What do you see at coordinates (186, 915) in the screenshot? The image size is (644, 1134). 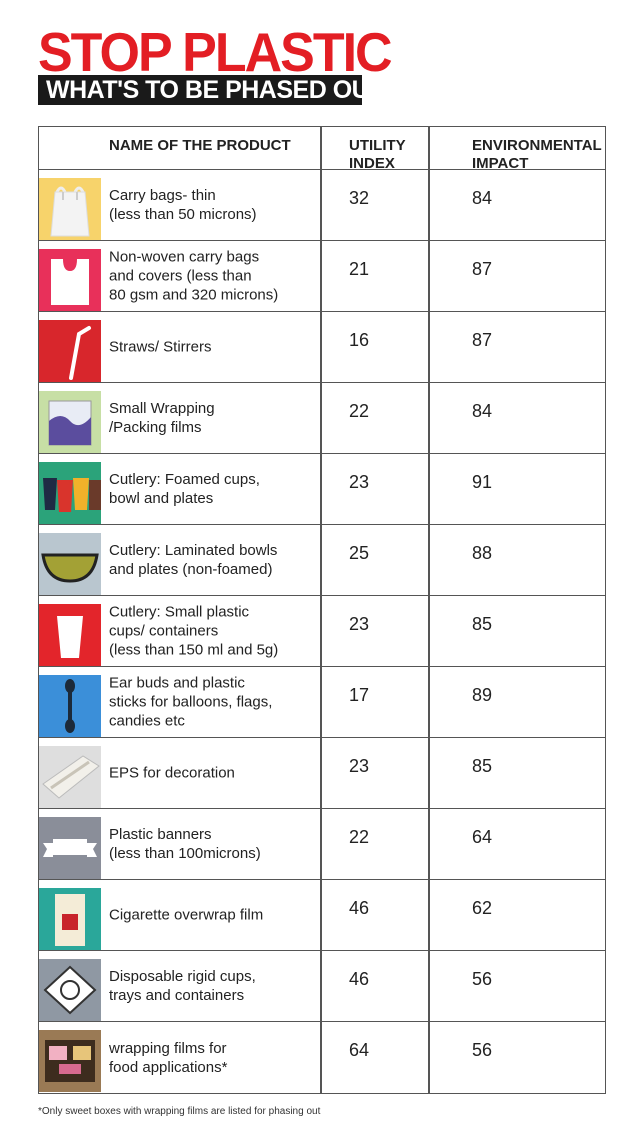 I see `product-name: Cigarette overwrap film` at bounding box center [186, 915].